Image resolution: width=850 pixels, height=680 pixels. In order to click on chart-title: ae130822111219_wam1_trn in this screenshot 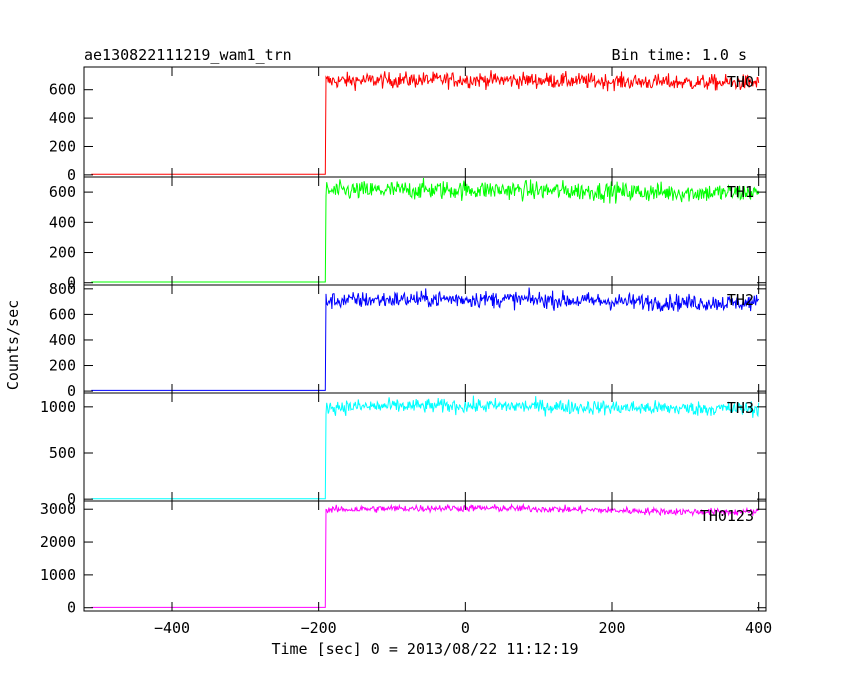, I will do `click(188, 55)`.